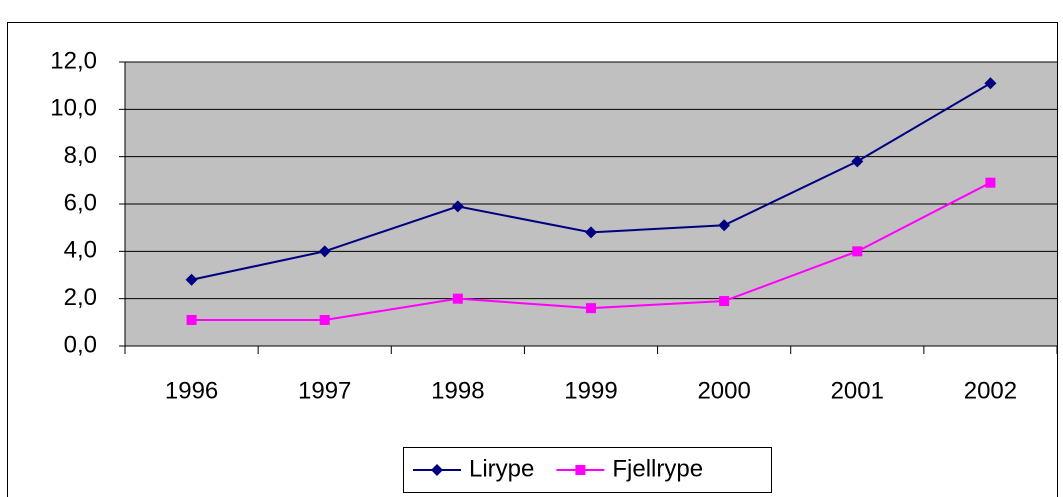  Describe the element at coordinates (324, 390) in the screenshot. I see `x-tick-label: 1997` at that location.